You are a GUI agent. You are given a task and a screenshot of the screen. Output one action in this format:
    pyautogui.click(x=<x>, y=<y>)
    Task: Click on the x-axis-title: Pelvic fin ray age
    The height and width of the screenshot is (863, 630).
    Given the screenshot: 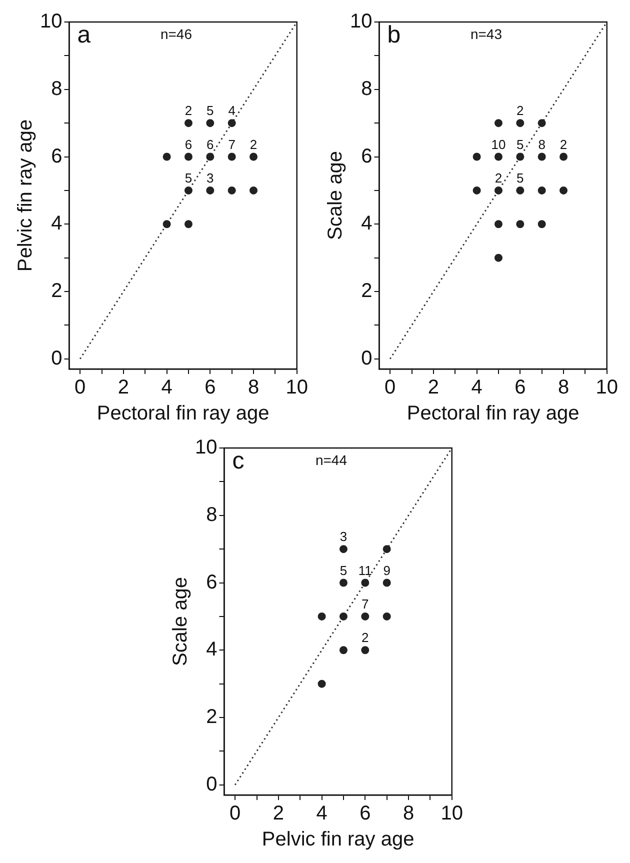 What is the action you would take?
    pyautogui.click(x=338, y=839)
    